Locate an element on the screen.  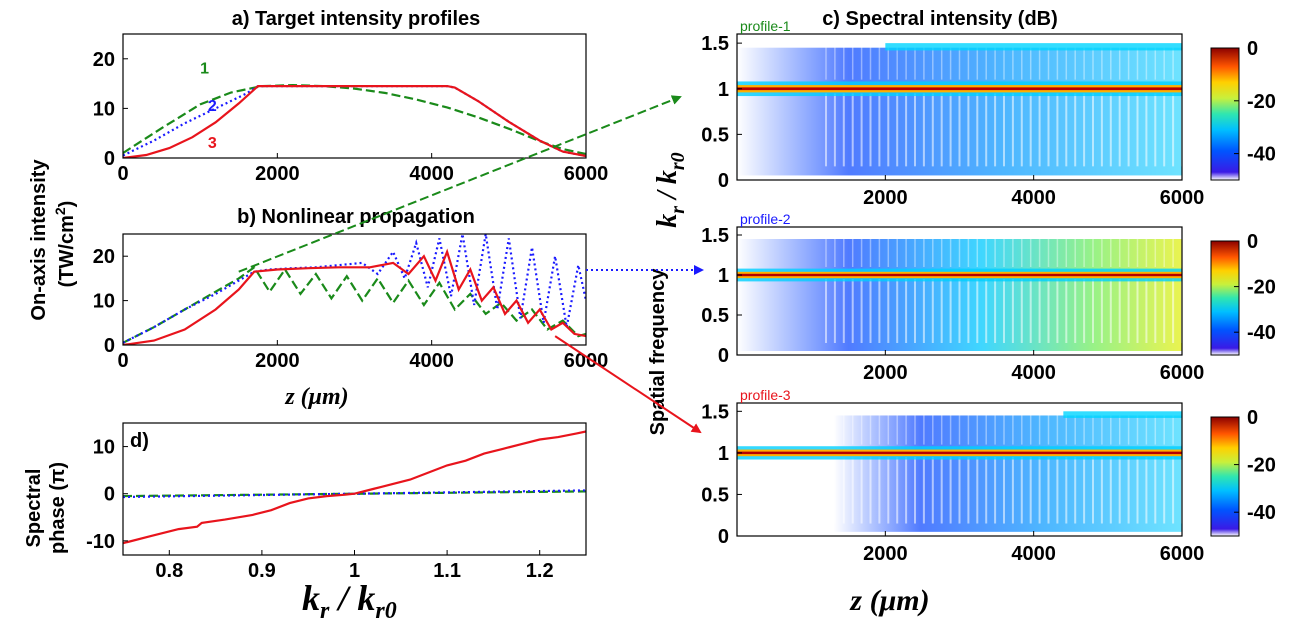
panel-b-ytick-label: 0 is located at coordinates (109, 346).